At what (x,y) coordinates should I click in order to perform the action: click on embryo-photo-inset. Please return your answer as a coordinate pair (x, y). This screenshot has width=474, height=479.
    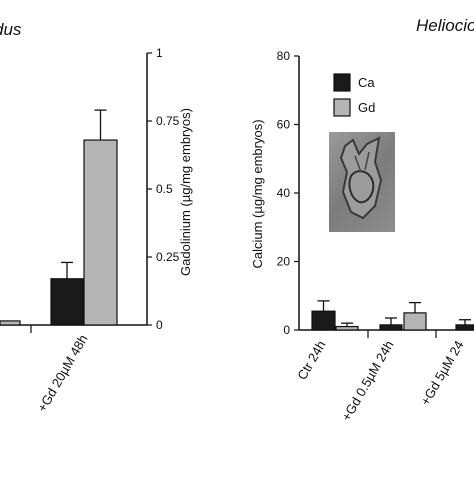
    Looking at the image, I should click on (362, 182).